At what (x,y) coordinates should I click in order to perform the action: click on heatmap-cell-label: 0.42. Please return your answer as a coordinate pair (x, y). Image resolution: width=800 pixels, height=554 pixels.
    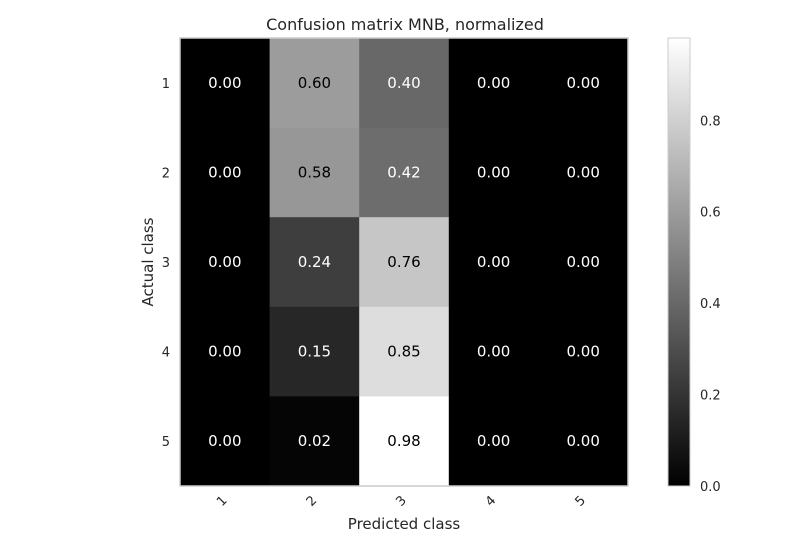
    Looking at the image, I should click on (403, 172).